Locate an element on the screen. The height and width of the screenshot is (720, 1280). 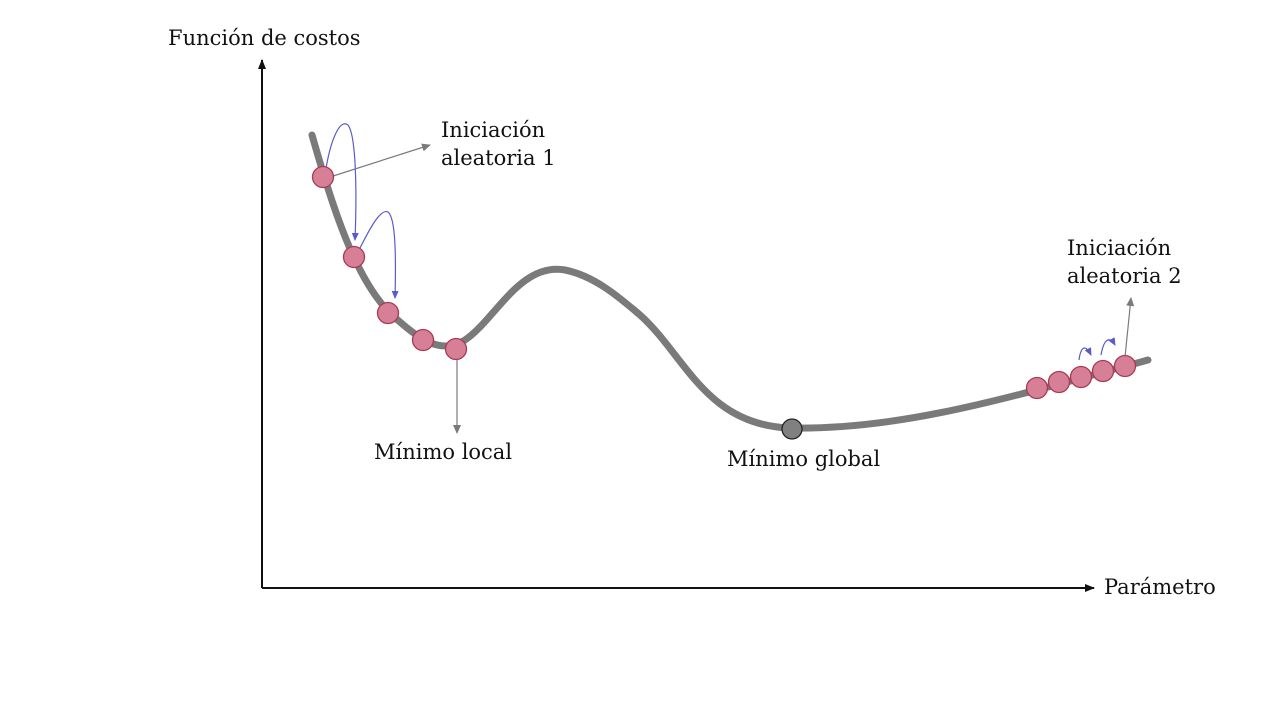
x-axis-label: Parámetro is located at coordinates (1160, 587).